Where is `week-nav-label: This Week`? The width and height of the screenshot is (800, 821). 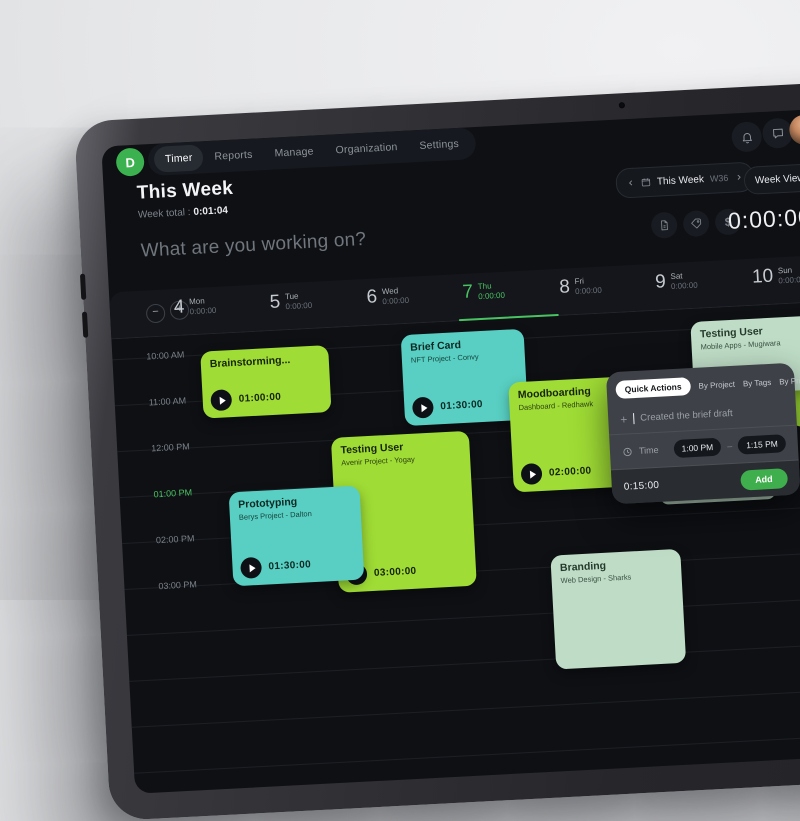 week-nav-label: This Week is located at coordinates (680, 180).